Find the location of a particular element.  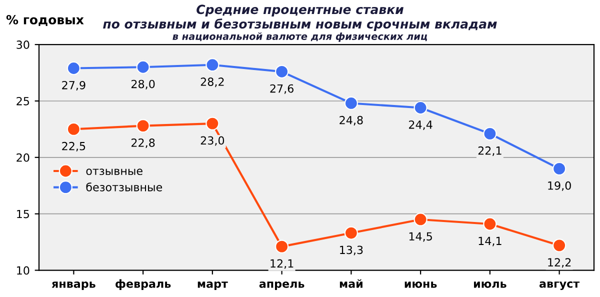

x-tick-label: август is located at coordinates (559, 285).